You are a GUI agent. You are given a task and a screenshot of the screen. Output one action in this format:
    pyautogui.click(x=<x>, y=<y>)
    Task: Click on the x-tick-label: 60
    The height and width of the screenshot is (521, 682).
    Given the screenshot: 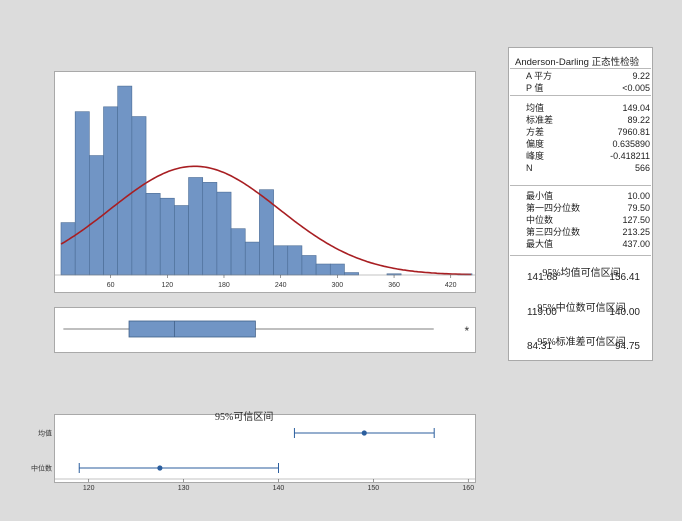 What is the action you would take?
    pyautogui.click(x=111, y=285)
    